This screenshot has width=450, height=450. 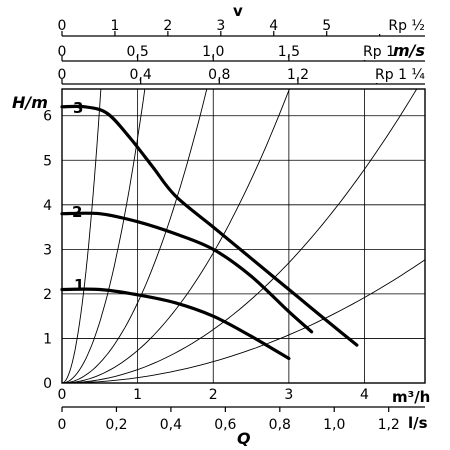 What do you see at coordinates (280, 425) in the screenshot?
I see `ls-tick-label: 0,8` at bounding box center [280, 425].